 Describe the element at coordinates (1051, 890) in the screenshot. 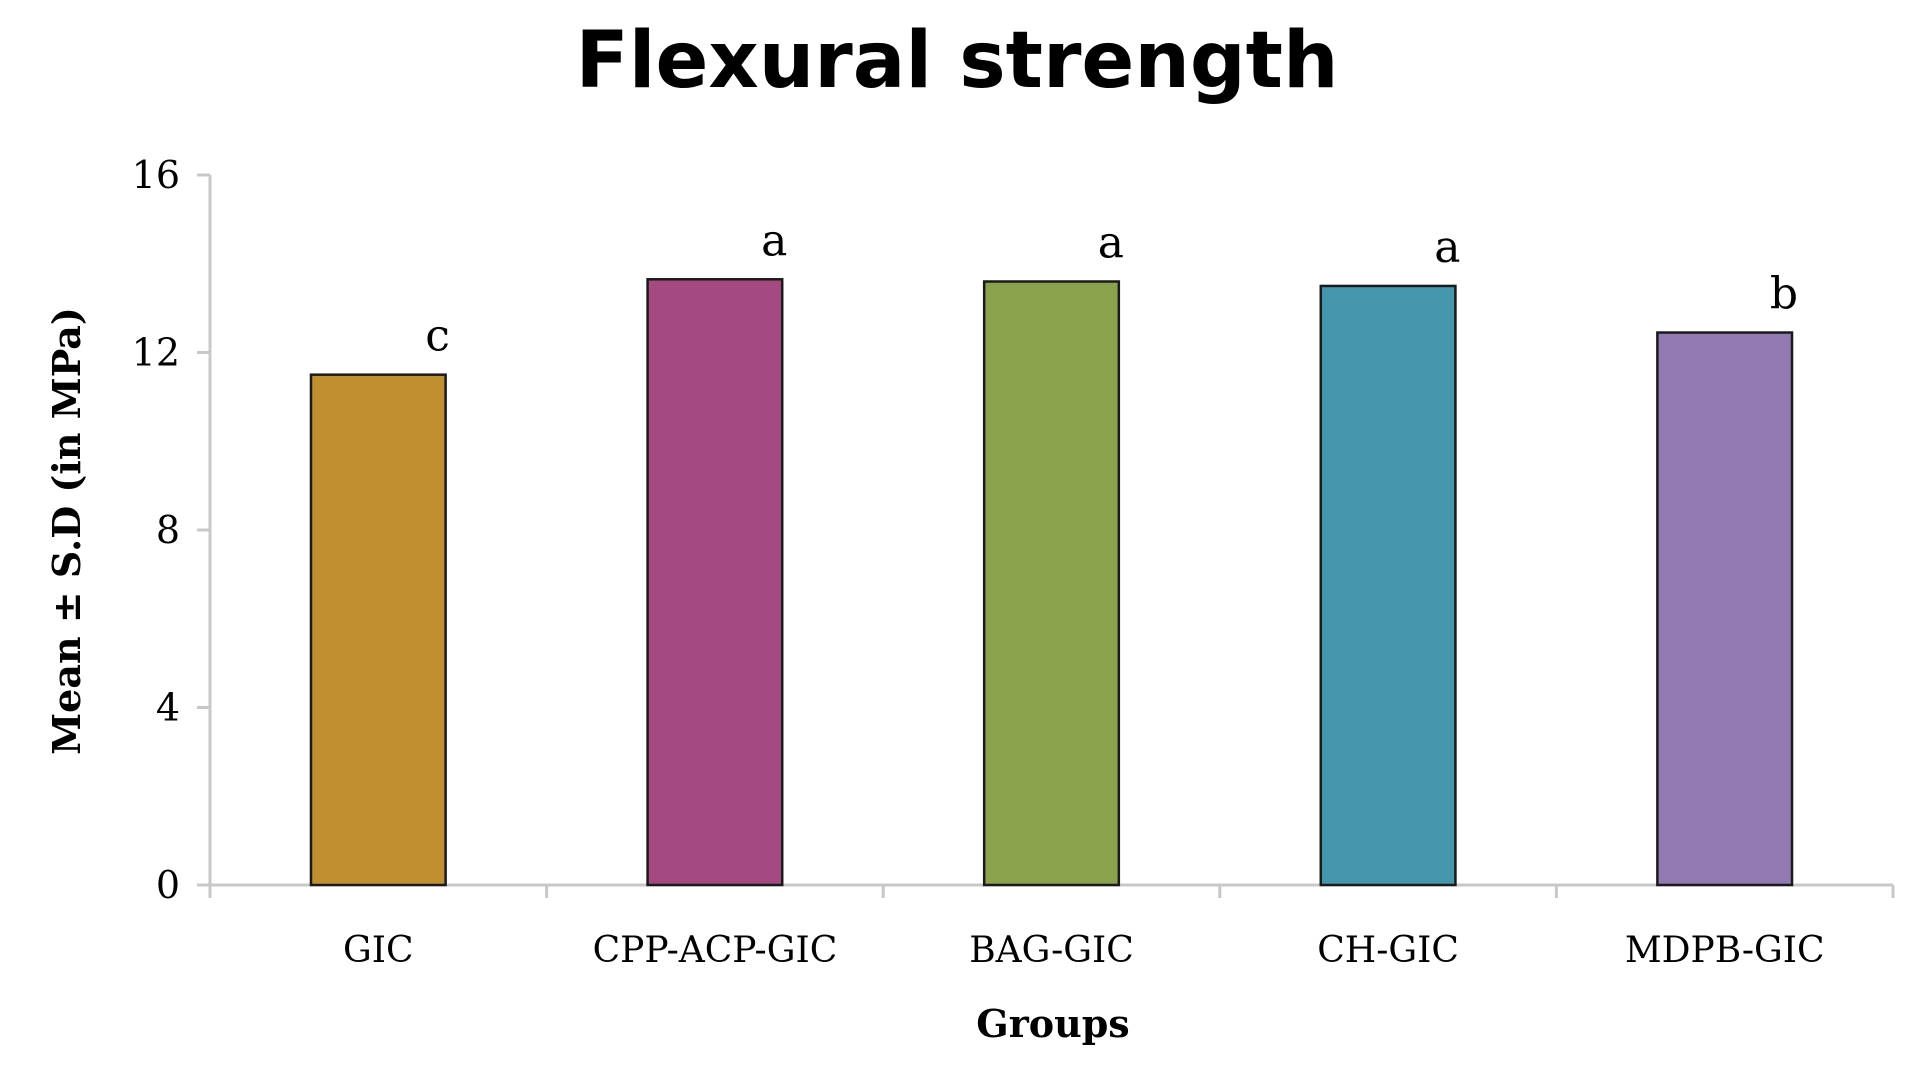

I see `x-axis` at that location.